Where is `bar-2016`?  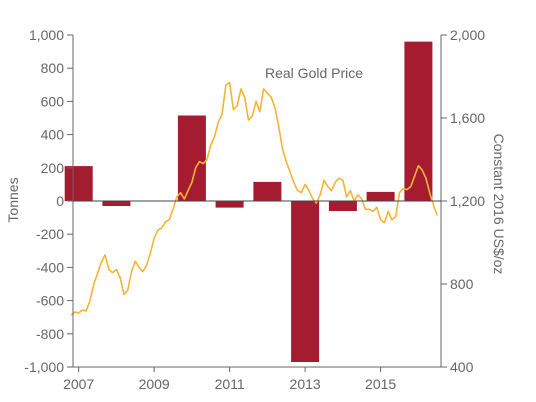 bar-2016 is located at coordinates (418, 121).